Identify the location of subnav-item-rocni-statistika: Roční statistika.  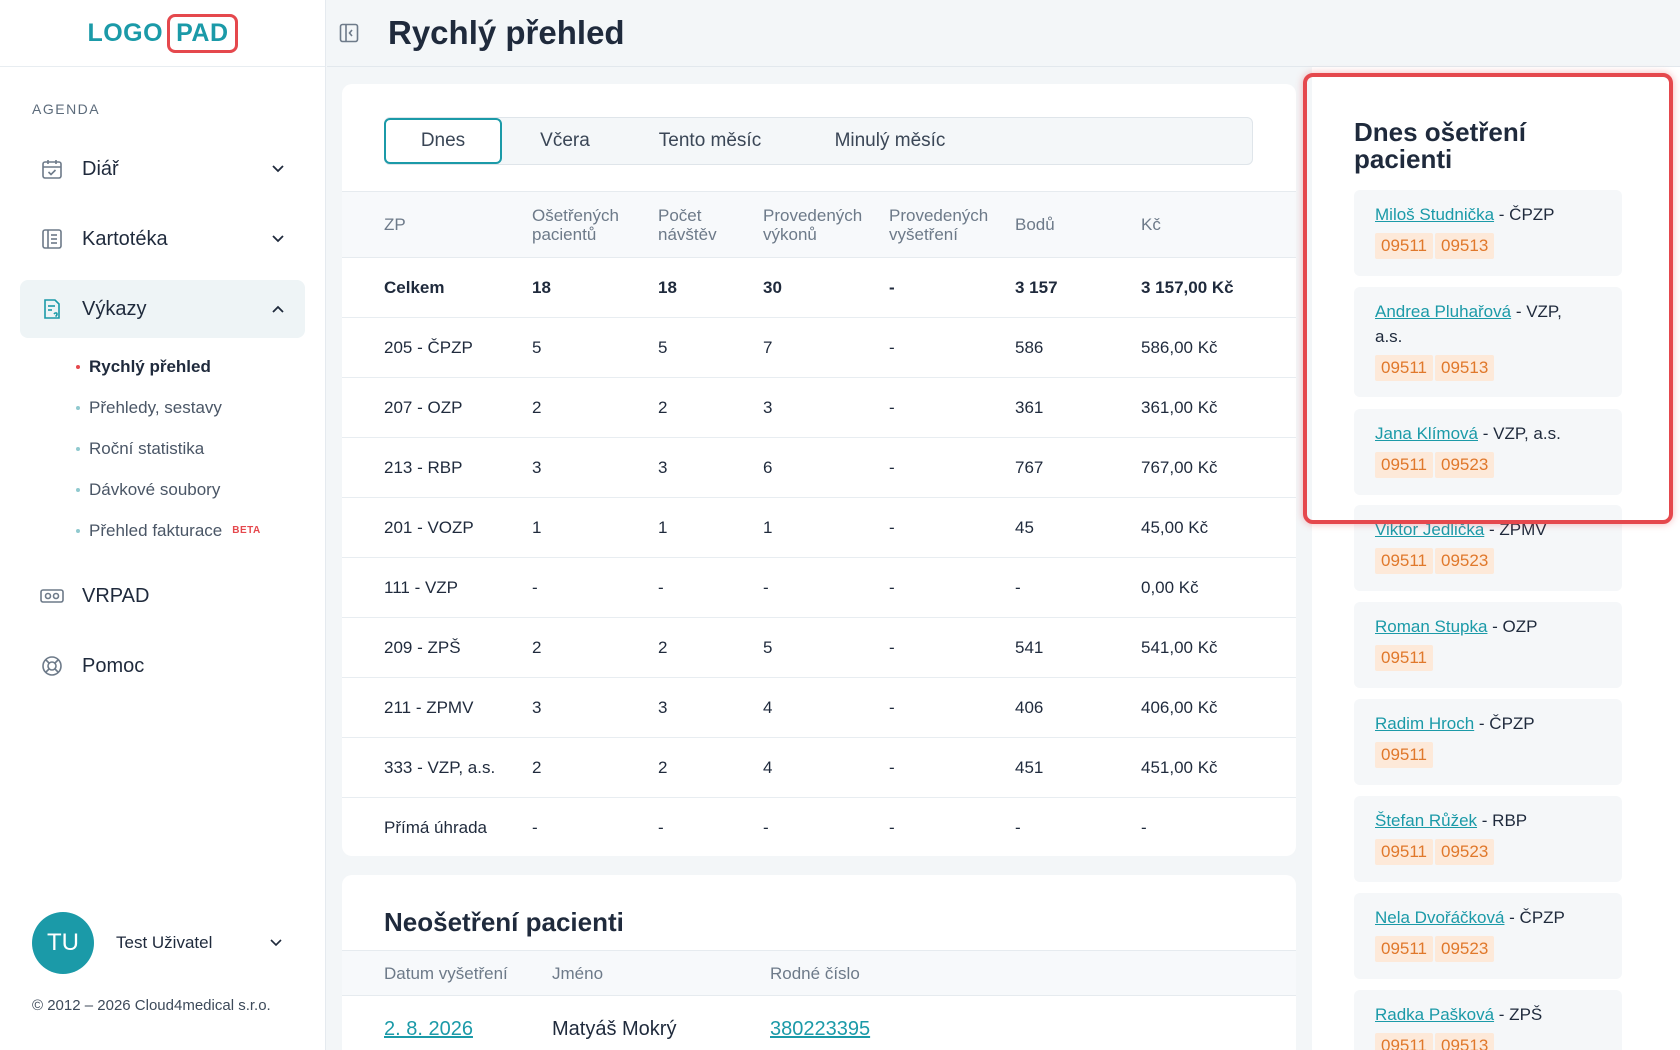
(190, 448).